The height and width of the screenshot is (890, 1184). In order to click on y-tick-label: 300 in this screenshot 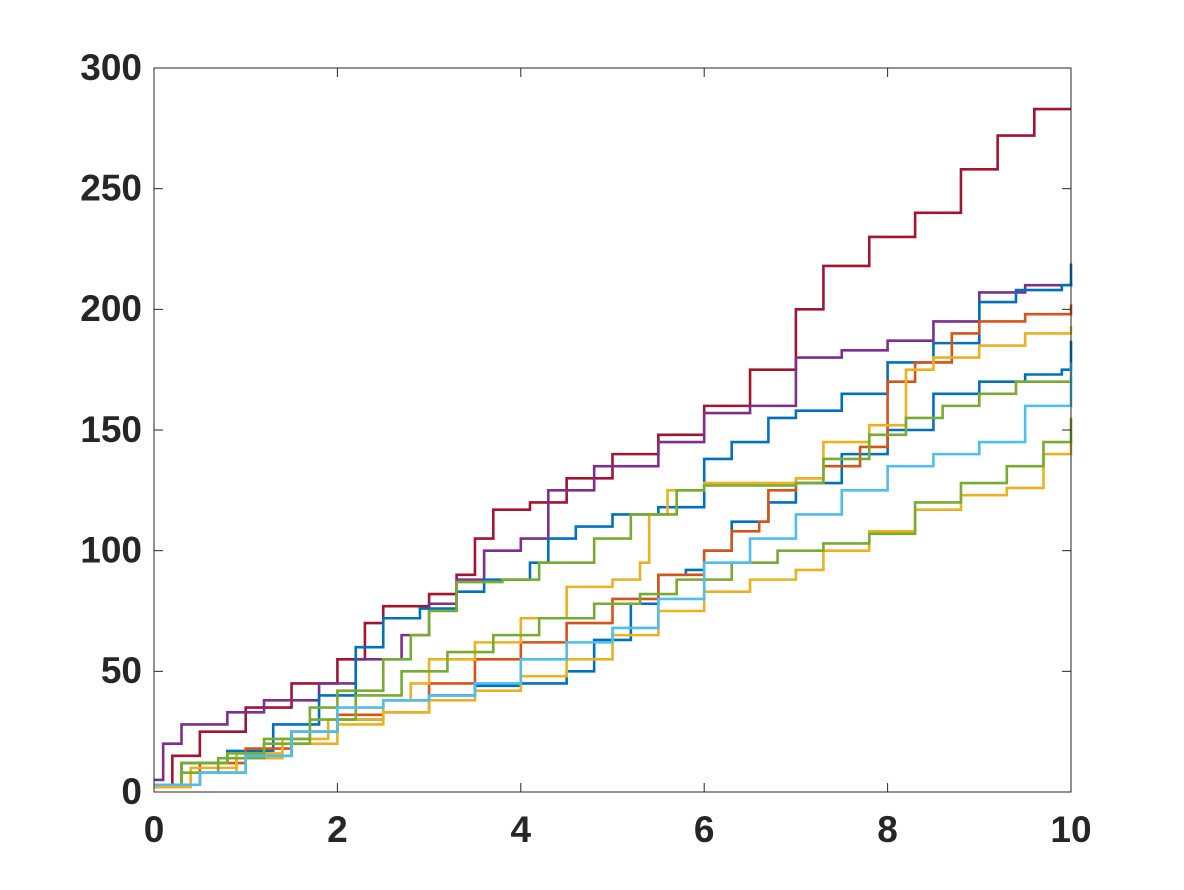, I will do `click(111, 67)`.